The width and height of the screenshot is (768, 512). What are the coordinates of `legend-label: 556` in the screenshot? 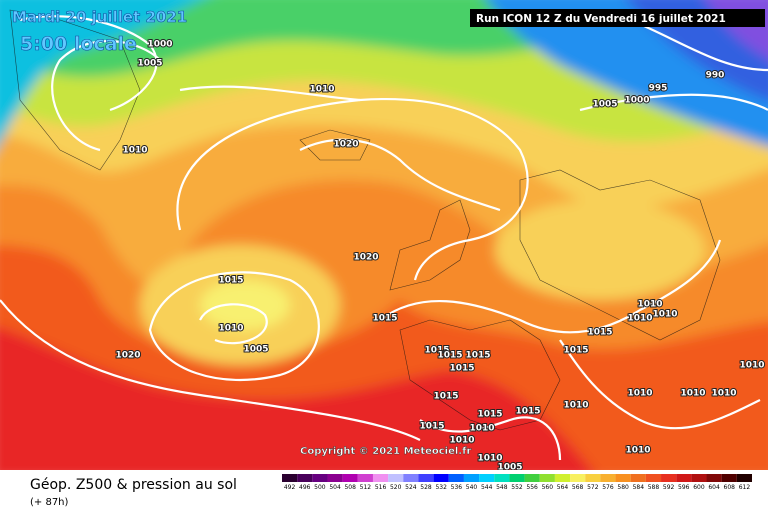 It's located at (532, 487).